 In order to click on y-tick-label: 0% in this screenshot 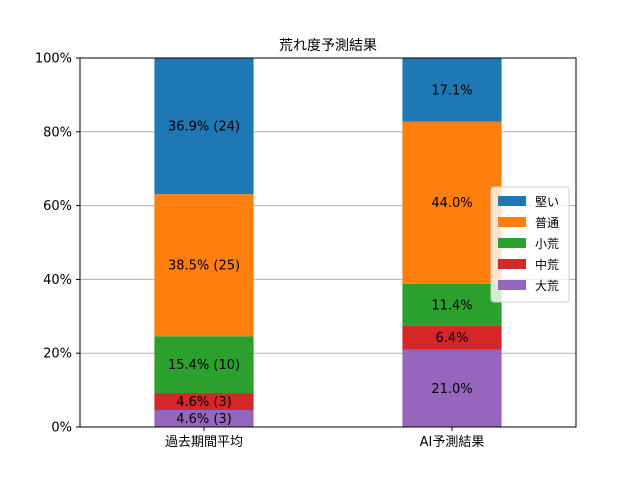, I will do `click(61, 428)`.